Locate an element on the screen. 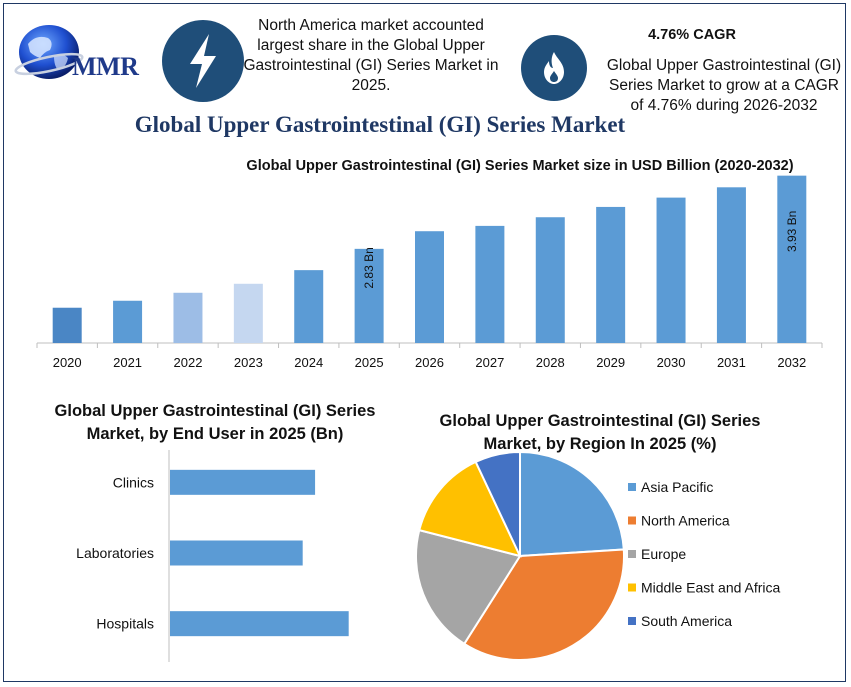 The width and height of the screenshot is (851, 687). bar-2024 is located at coordinates (309, 306).